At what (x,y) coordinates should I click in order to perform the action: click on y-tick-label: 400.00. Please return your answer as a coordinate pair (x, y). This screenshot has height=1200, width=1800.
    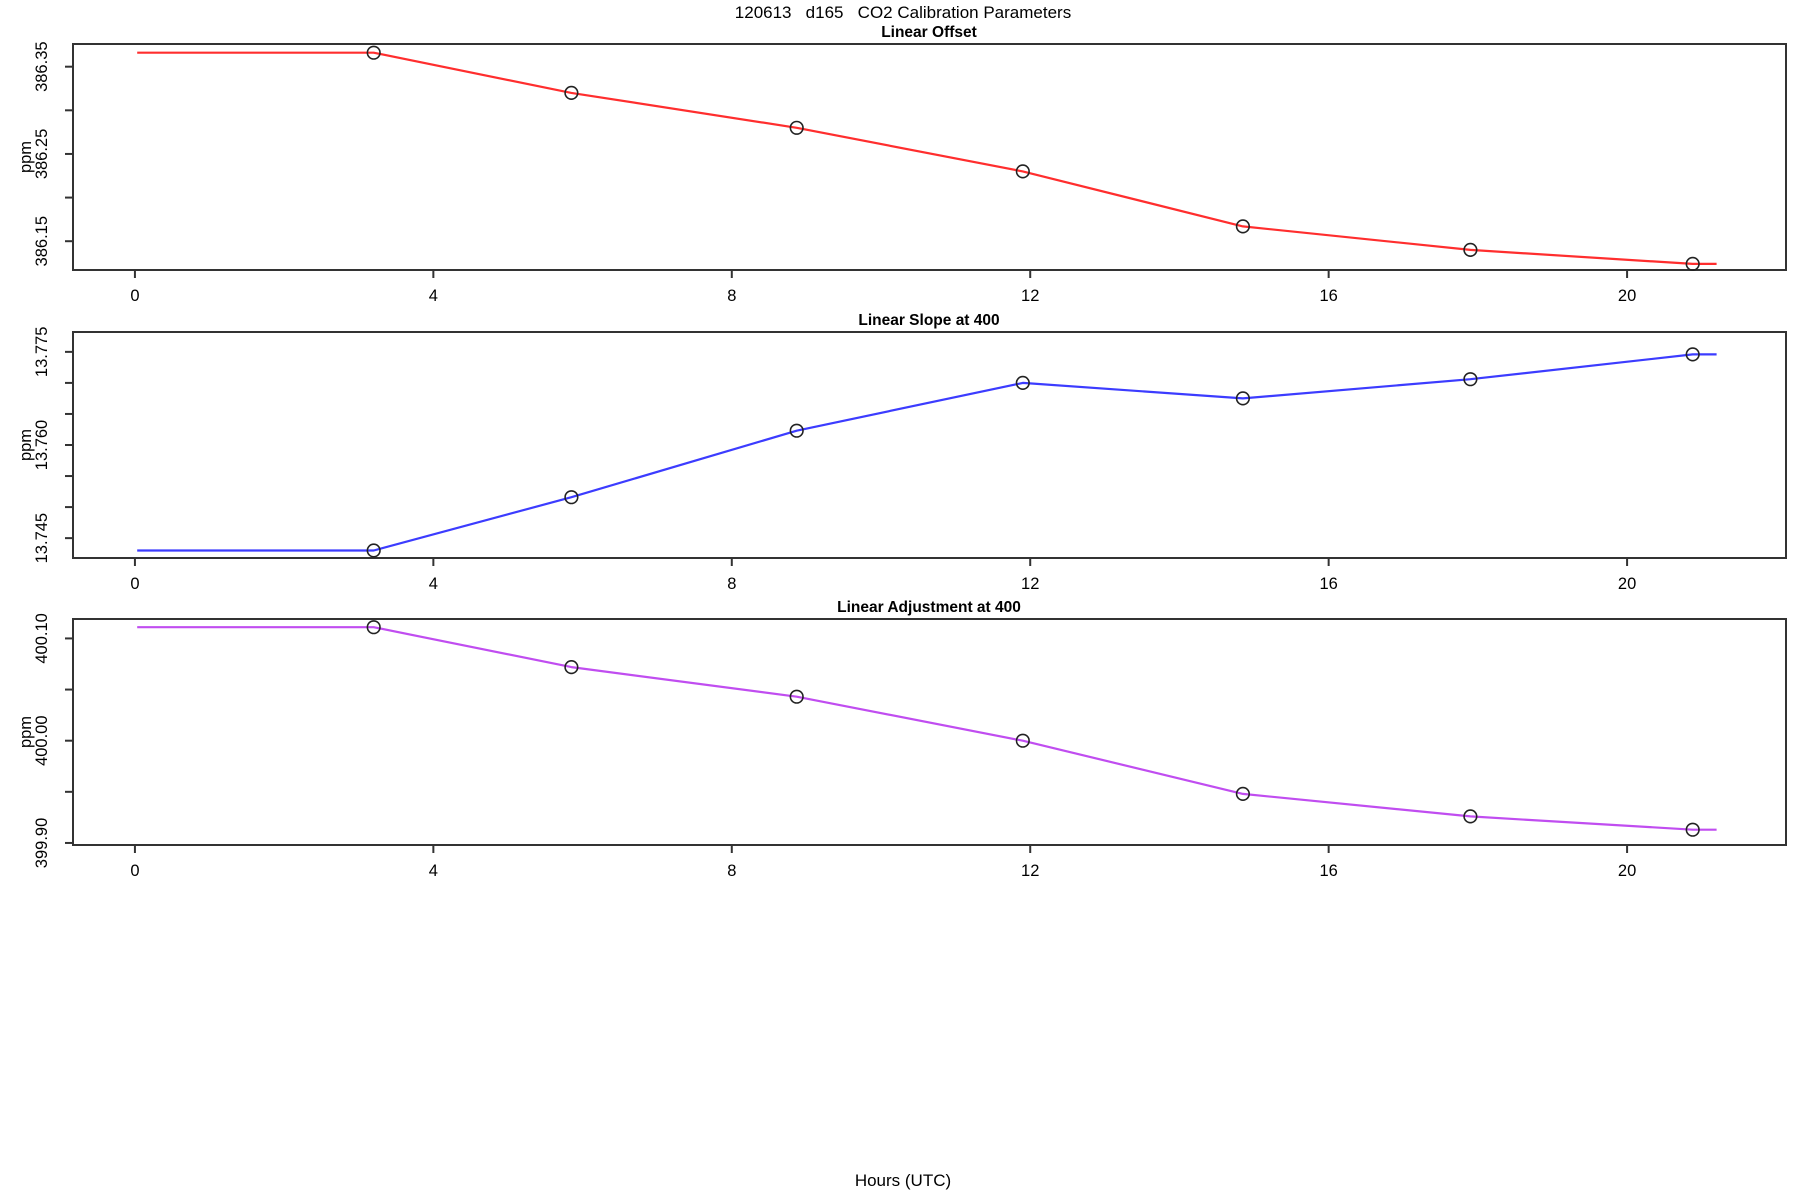
    Looking at the image, I should click on (42, 740).